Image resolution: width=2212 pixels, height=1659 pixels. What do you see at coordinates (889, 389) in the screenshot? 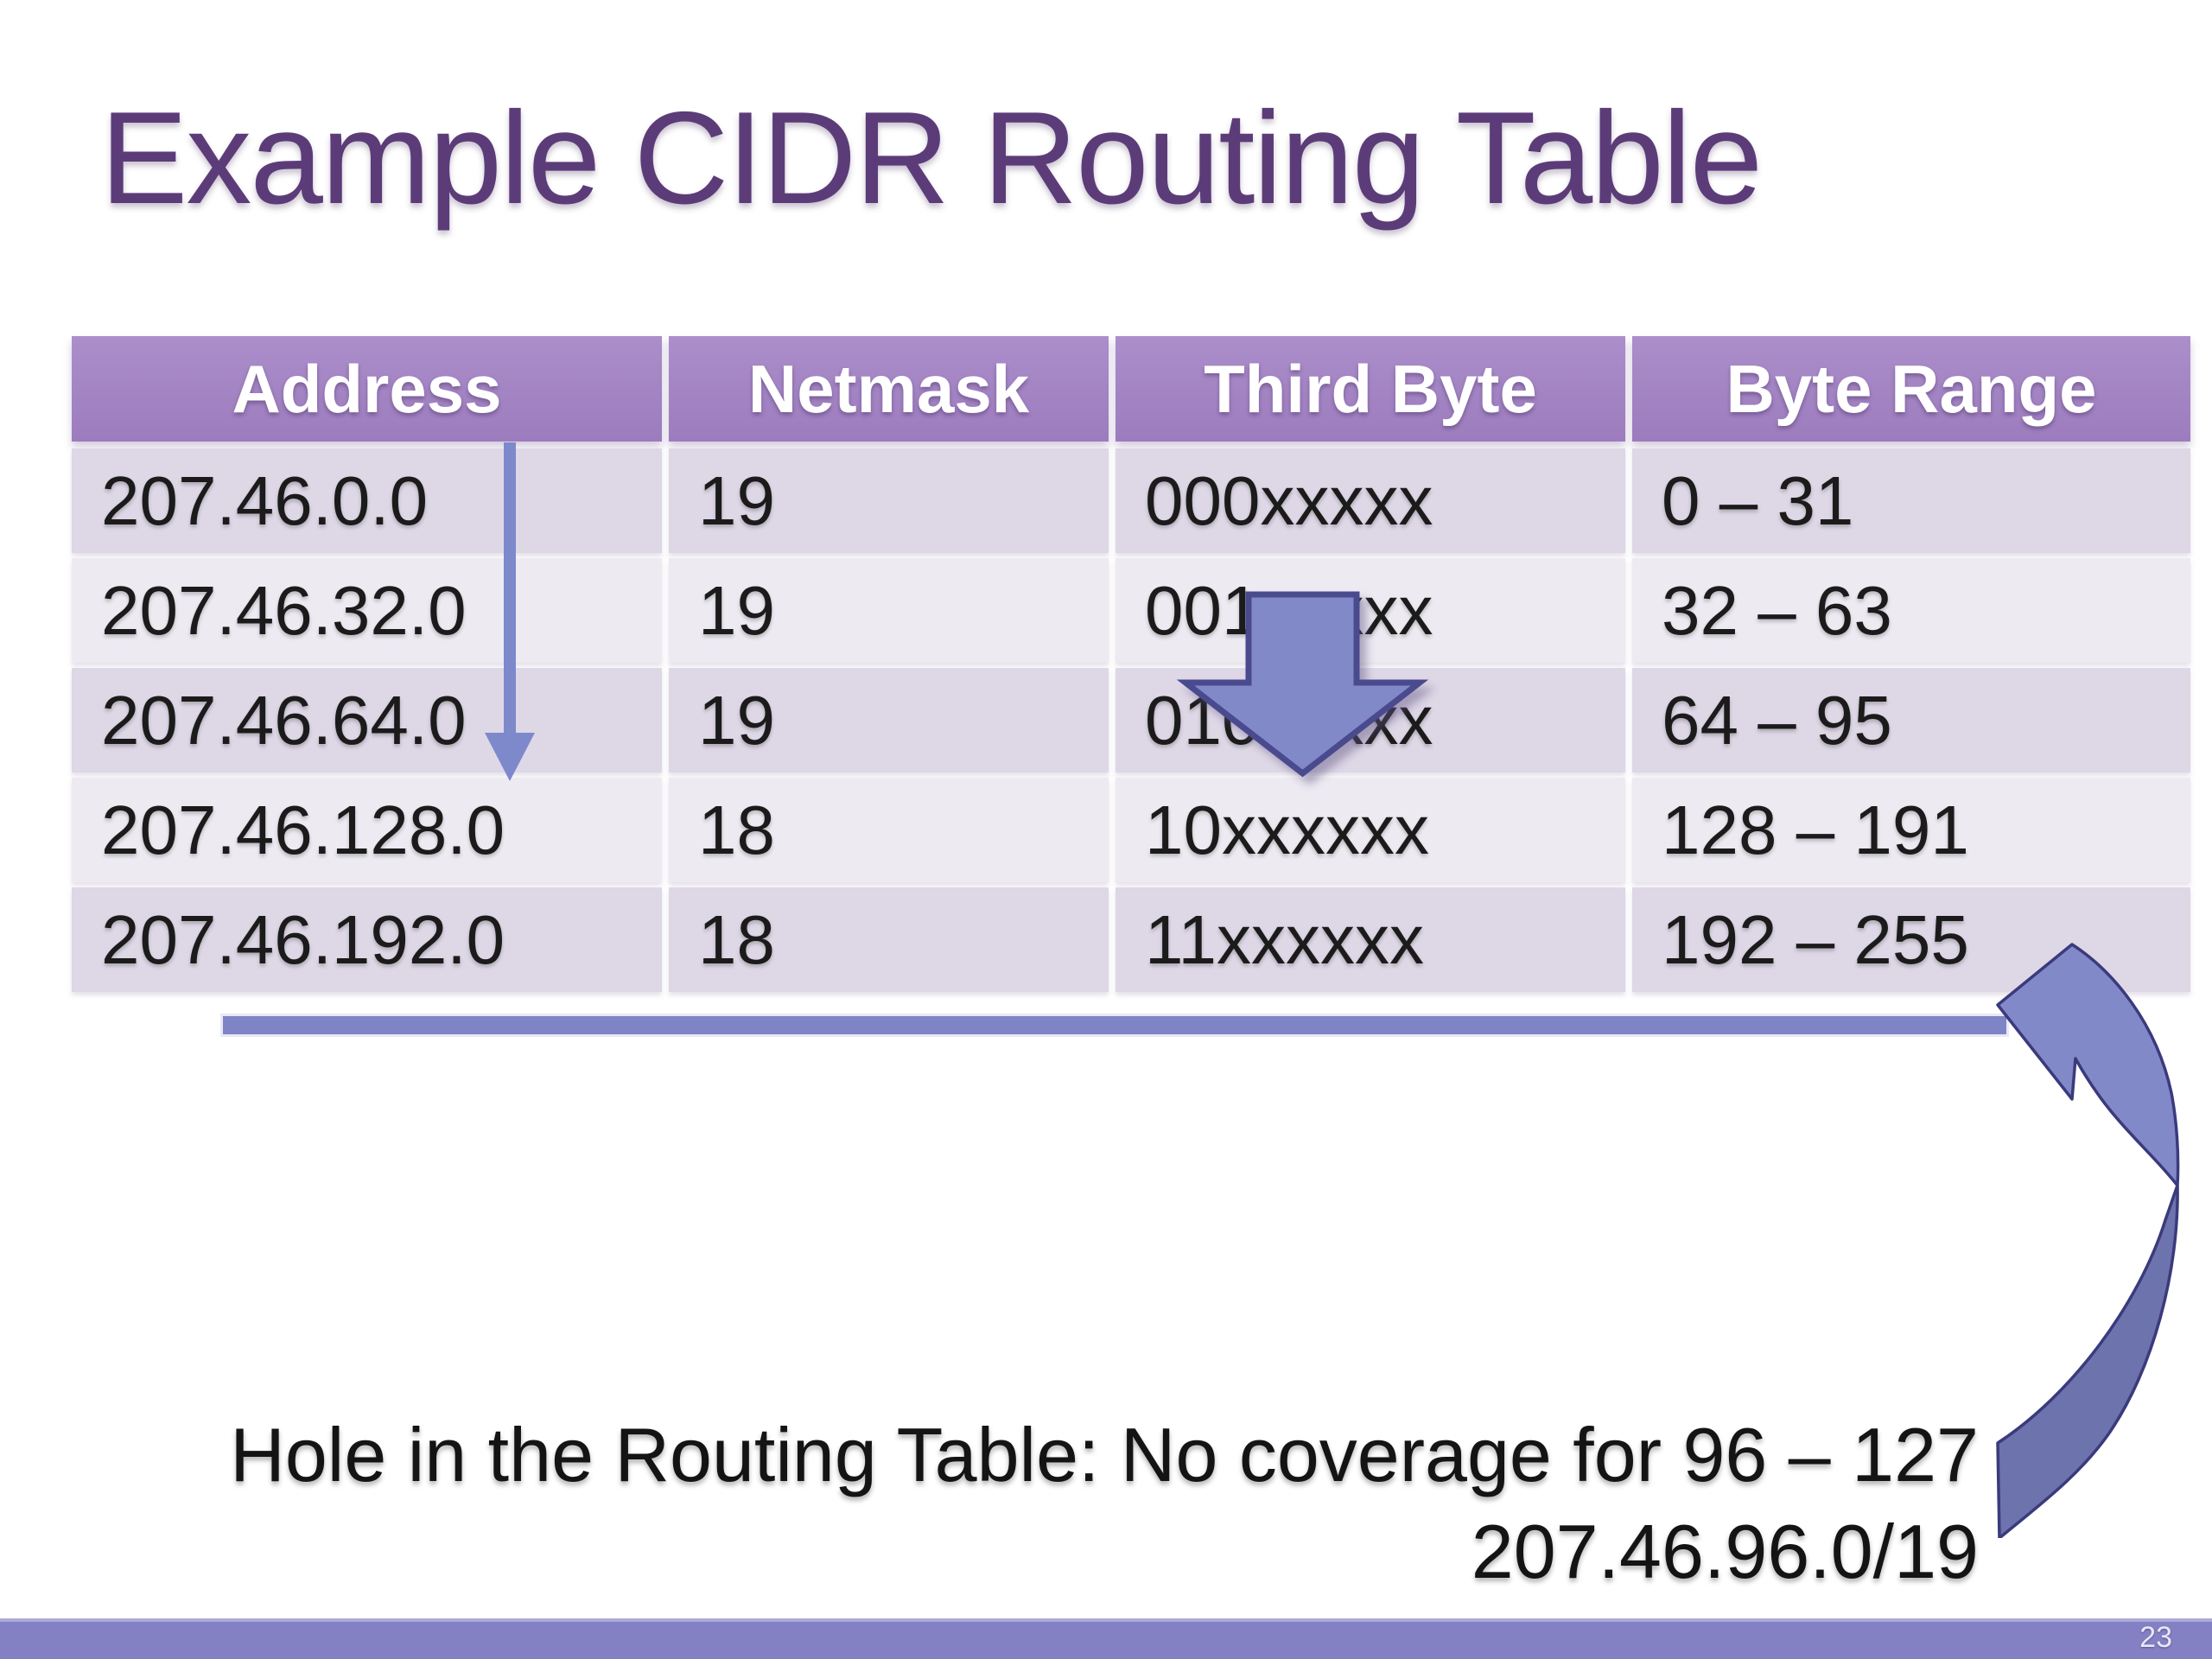
I see `column-header-netmask: Netmask` at bounding box center [889, 389].